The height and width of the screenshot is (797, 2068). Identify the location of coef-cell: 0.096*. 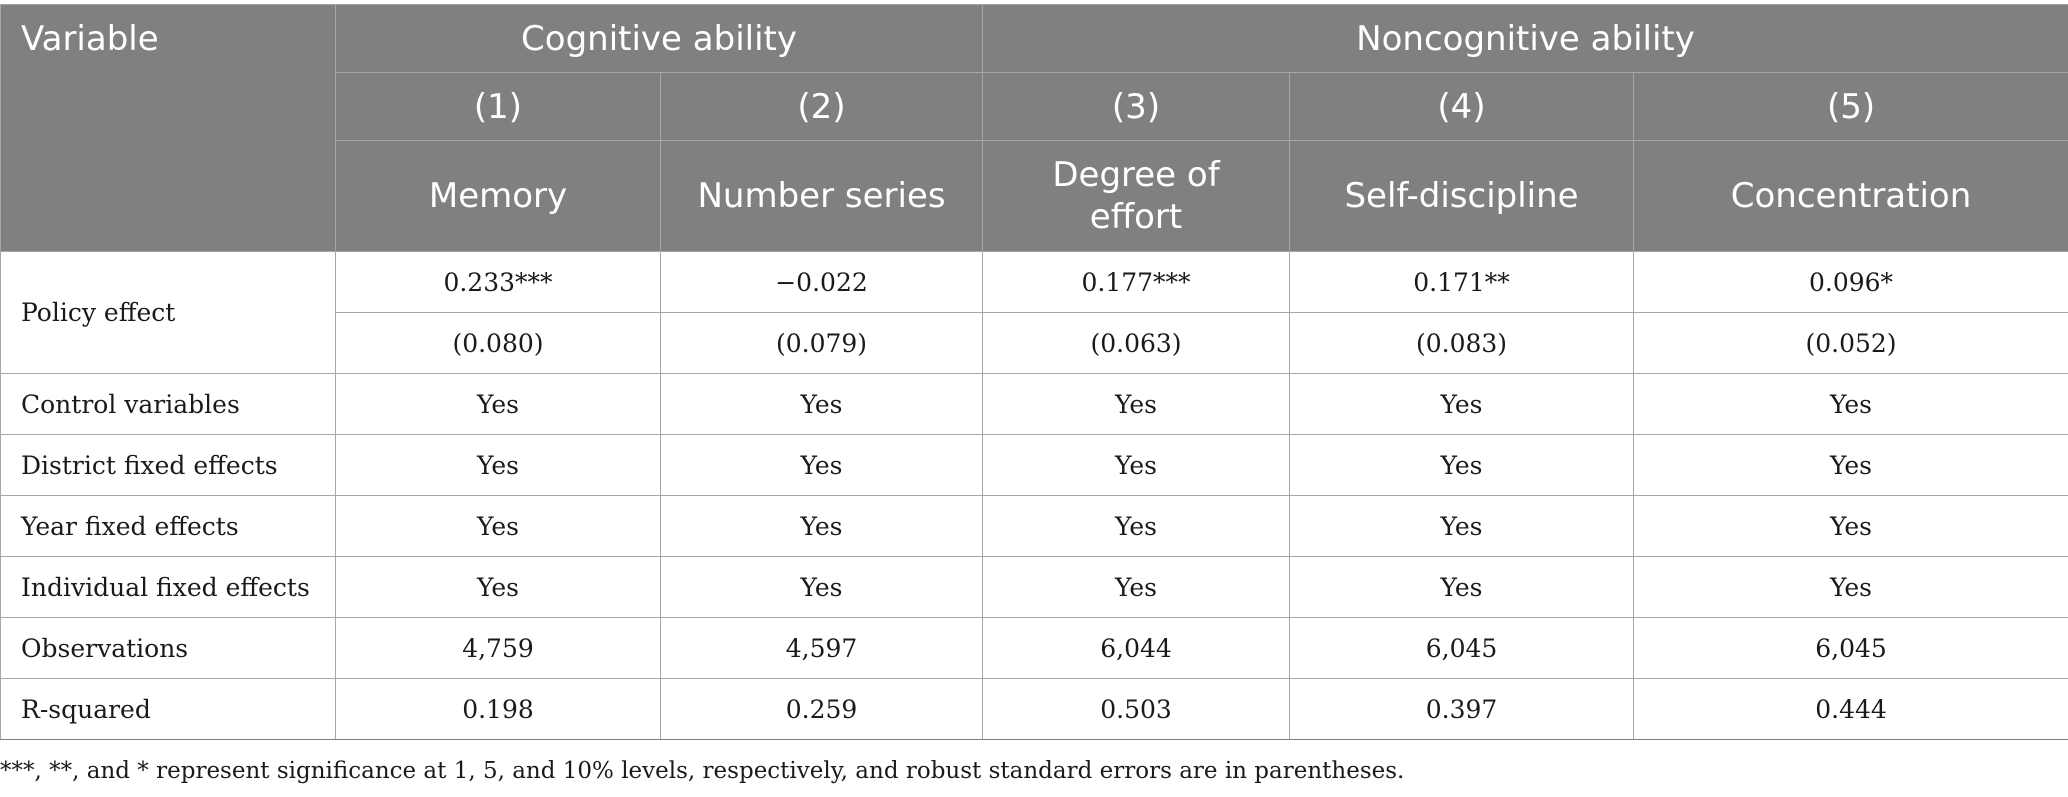
(1850, 282).